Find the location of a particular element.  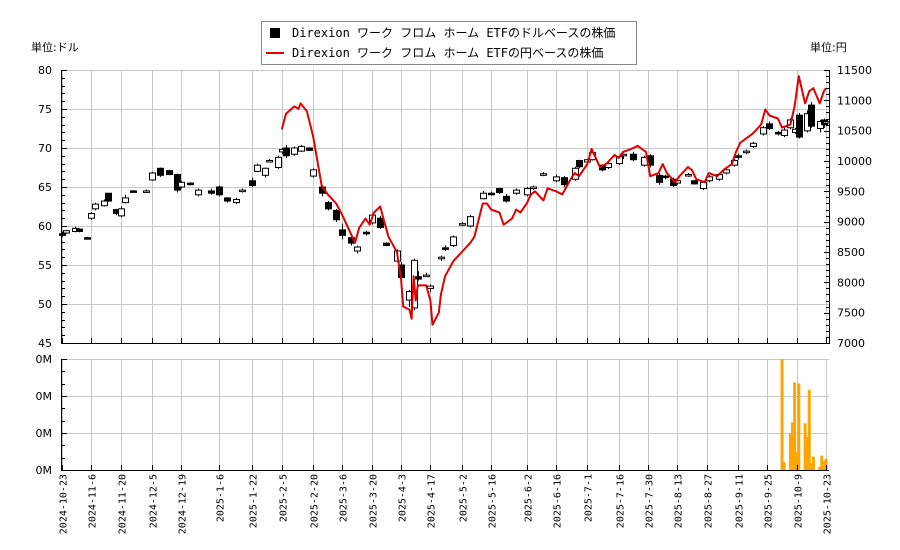

right-axis-label: 10000 is located at coordinates (854, 161).